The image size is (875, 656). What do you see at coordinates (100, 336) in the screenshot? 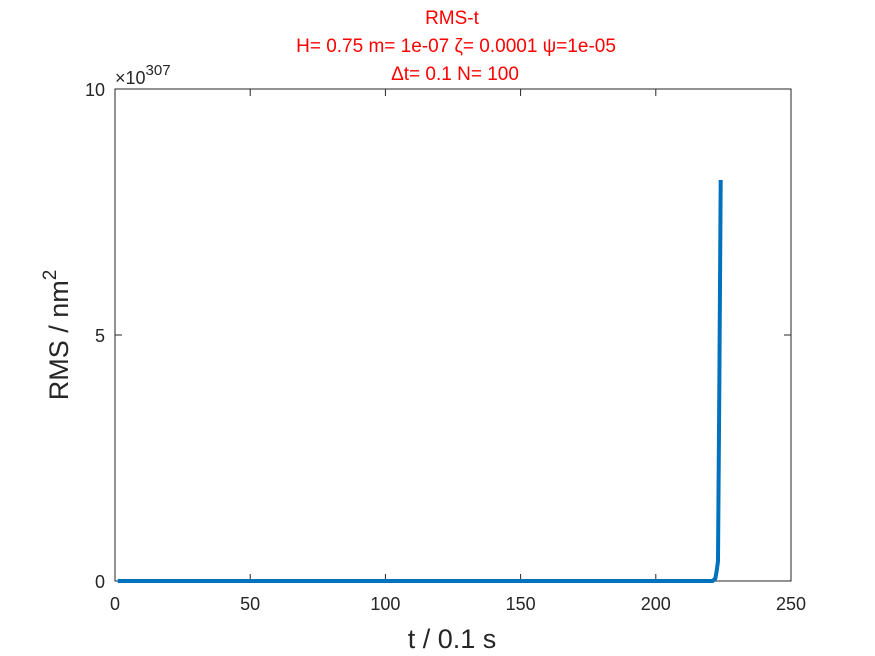
I see `y-tick-label: 5` at bounding box center [100, 336].